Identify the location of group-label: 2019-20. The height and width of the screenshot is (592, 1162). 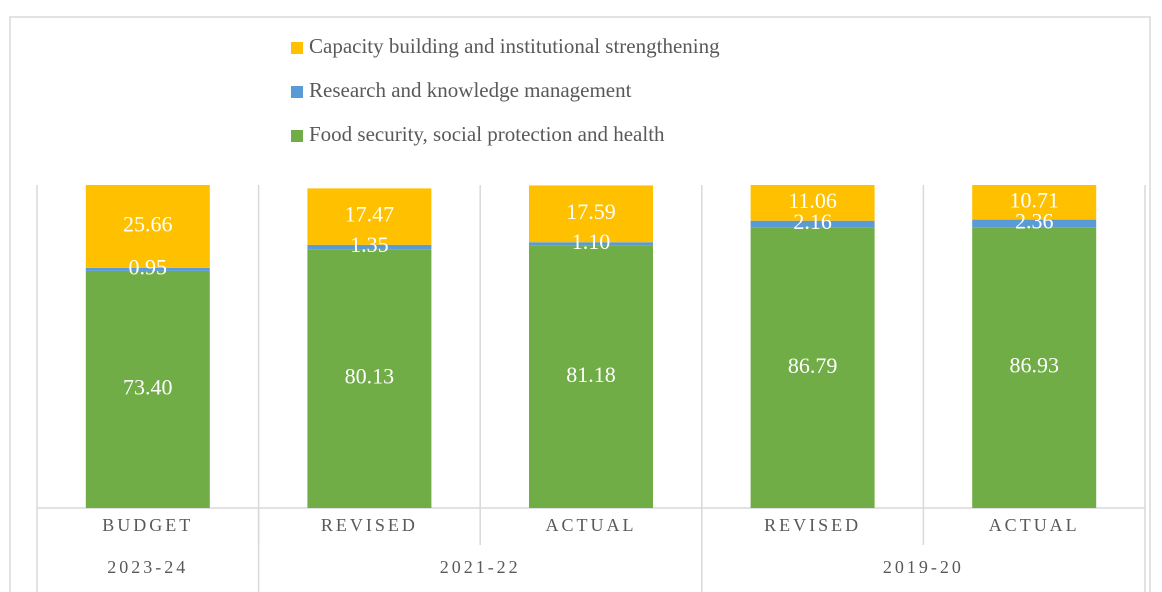
(923, 567).